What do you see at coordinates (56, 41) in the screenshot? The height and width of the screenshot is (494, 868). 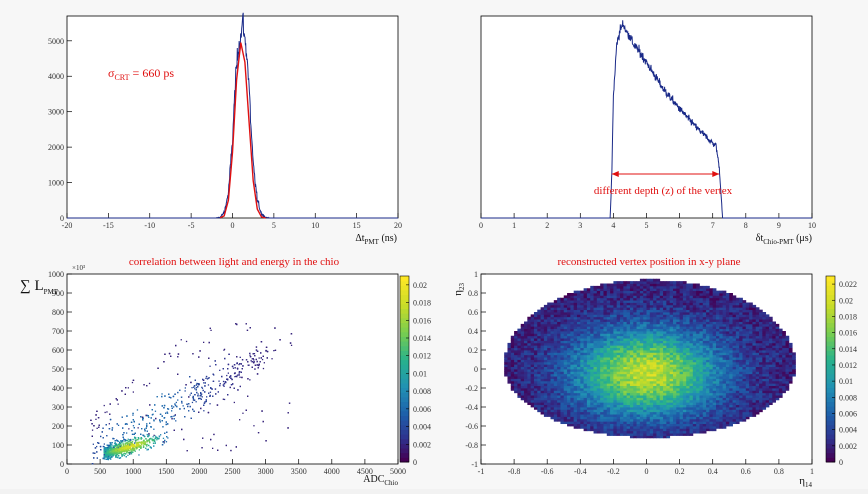 I see `y-tick-label: 5000` at bounding box center [56, 41].